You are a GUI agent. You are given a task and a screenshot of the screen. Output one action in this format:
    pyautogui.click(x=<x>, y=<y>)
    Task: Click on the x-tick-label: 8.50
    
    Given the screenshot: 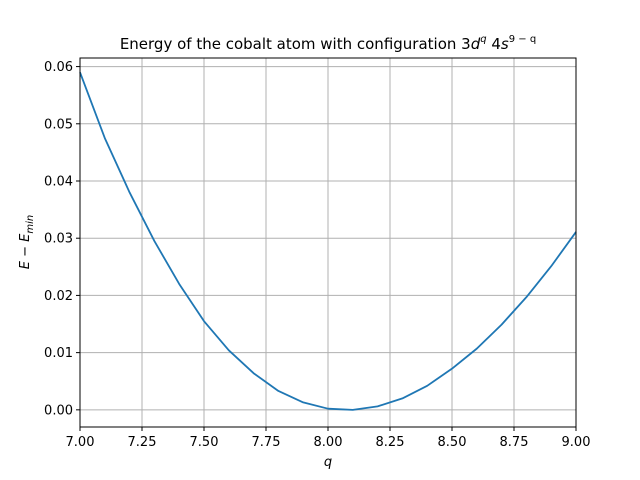 What is the action you would take?
    pyautogui.click(x=452, y=442)
    